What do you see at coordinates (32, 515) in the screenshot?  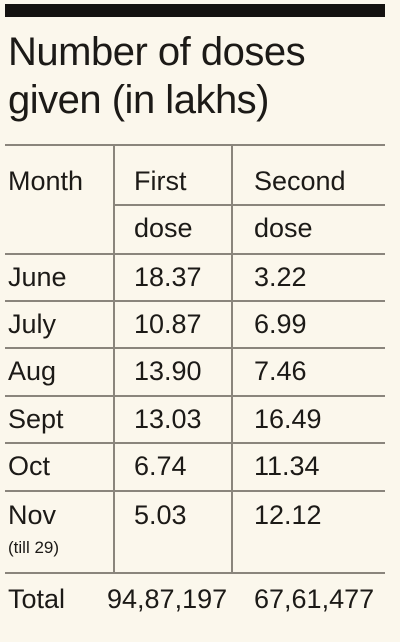 I see `table-cell-month: Nov` at bounding box center [32, 515].